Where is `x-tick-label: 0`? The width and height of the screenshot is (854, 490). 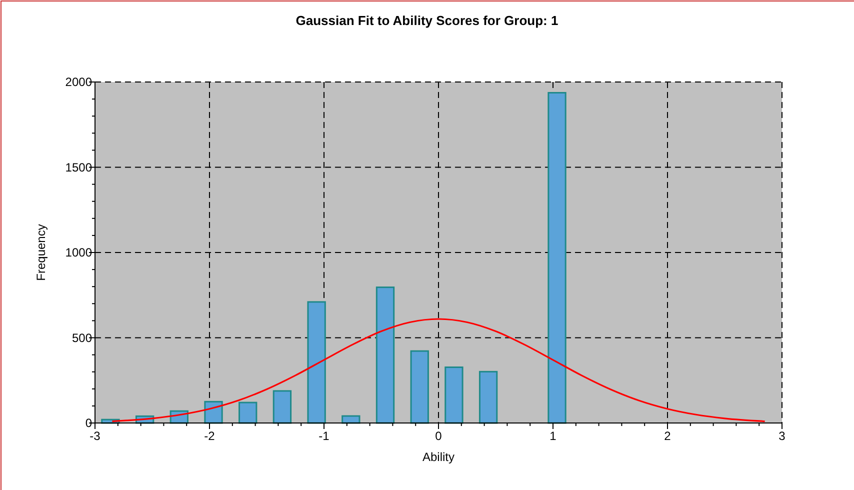
x-tick-label: 0 is located at coordinates (438, 436).